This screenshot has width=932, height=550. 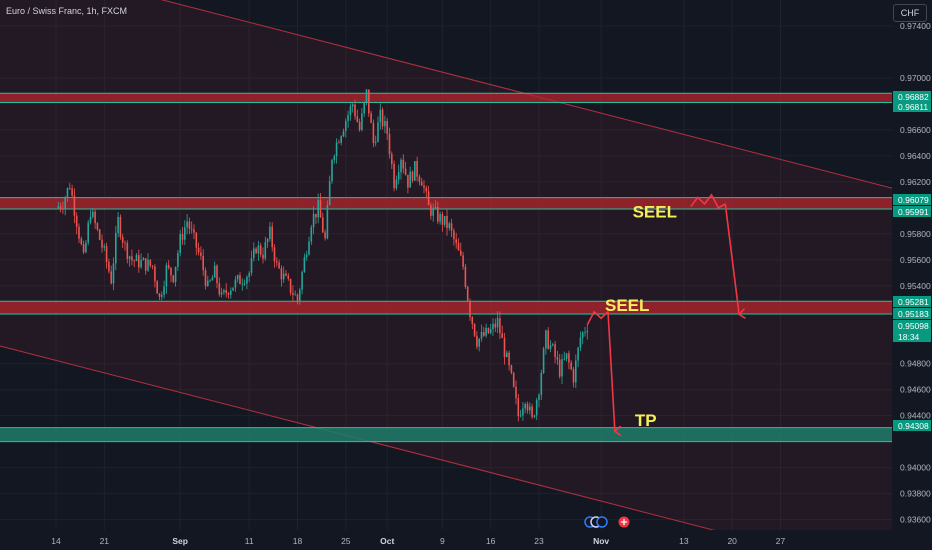 What do you see at coordinates (913, 97) in the screenshot?
I see `price-label-text: 0.96882` at bounding box center [913, 97].